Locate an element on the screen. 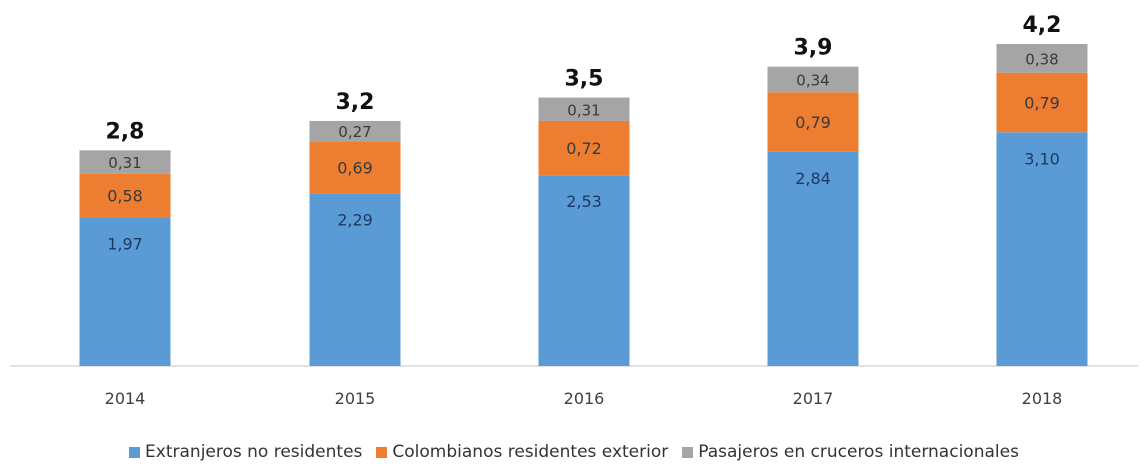 This screenshot has width=1148, height=469. data-label-cruceros-2014: 0,31 is located at coordinates (124, 163).